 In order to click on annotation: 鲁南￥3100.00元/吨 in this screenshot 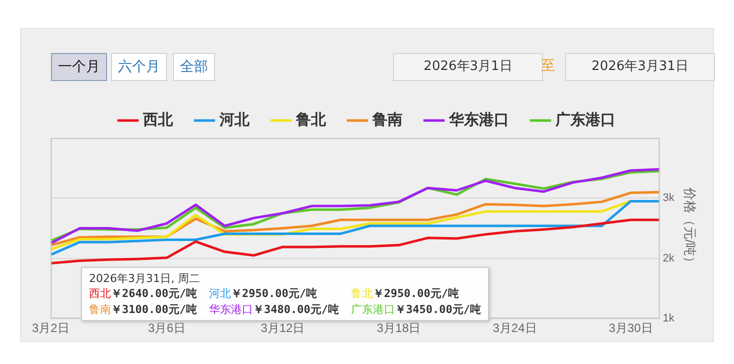, I will do `click(143, 309)`.